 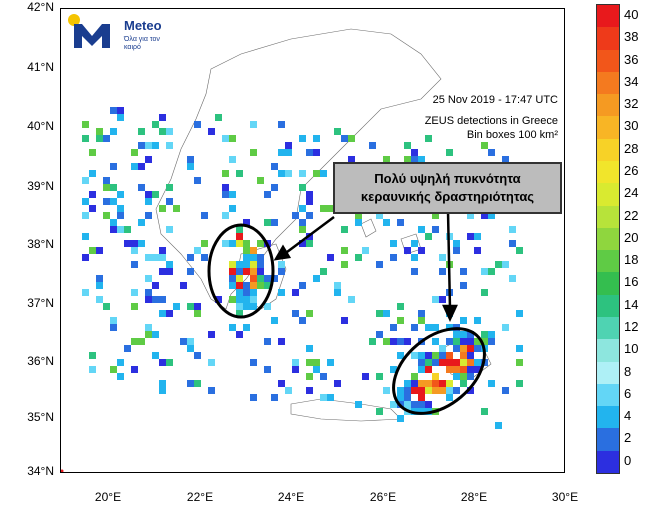 What do you see at coordinates (108, 497) in the screenshot?
I see `x-tick: 20°E` at bounding box center [108, 497].